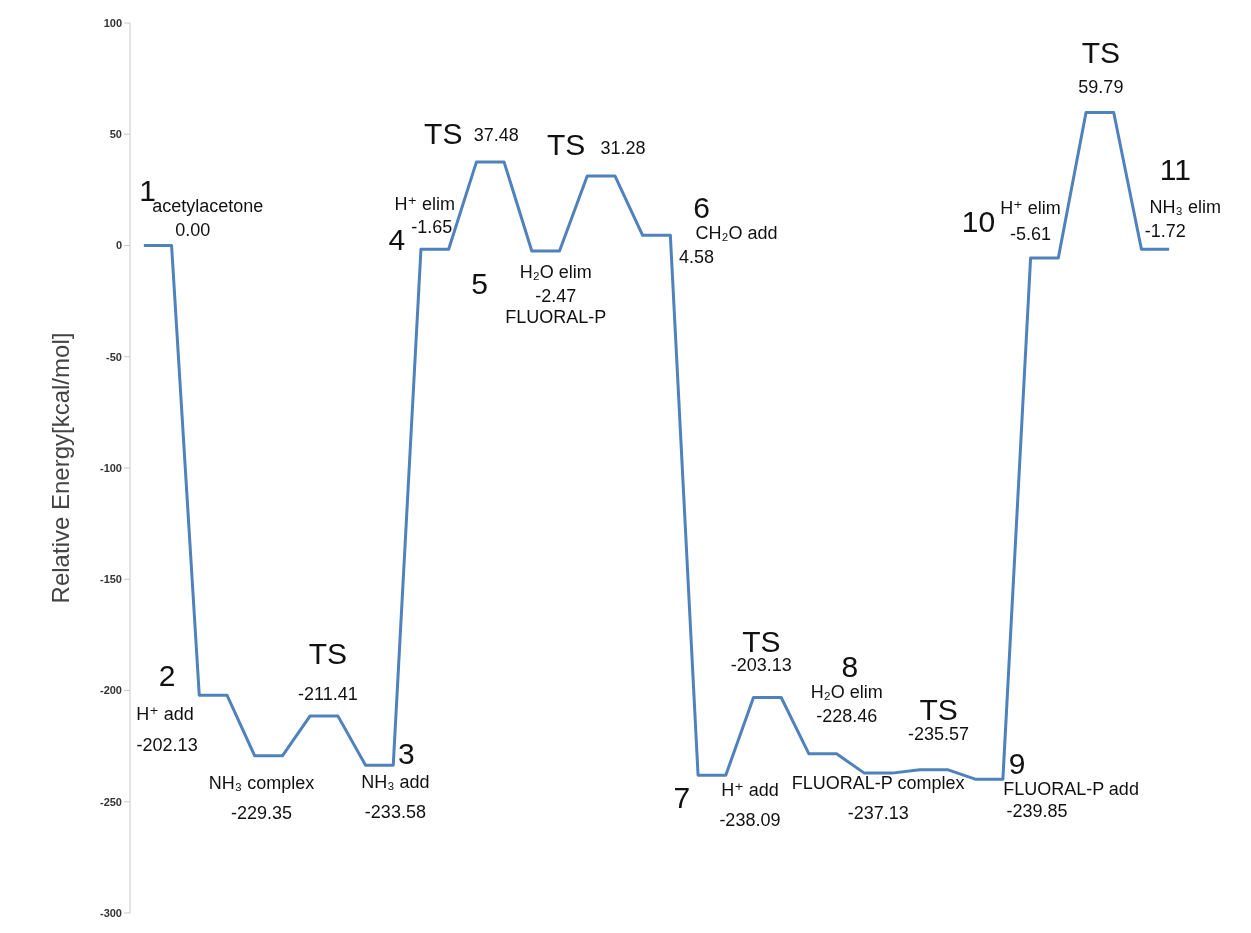 The height and width of the screenshot is (933, 1251). I want to click on y-tick-label: -150, so click(110, 579).